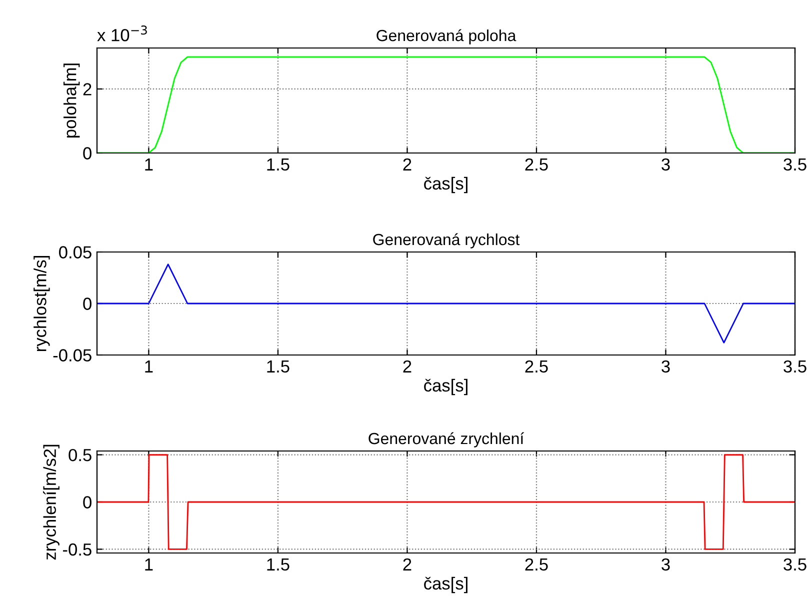 The width and height of the screenshot is (807, 612). I want to click on y-axis-title: zrychlení[m/s2], so click(51, 502).